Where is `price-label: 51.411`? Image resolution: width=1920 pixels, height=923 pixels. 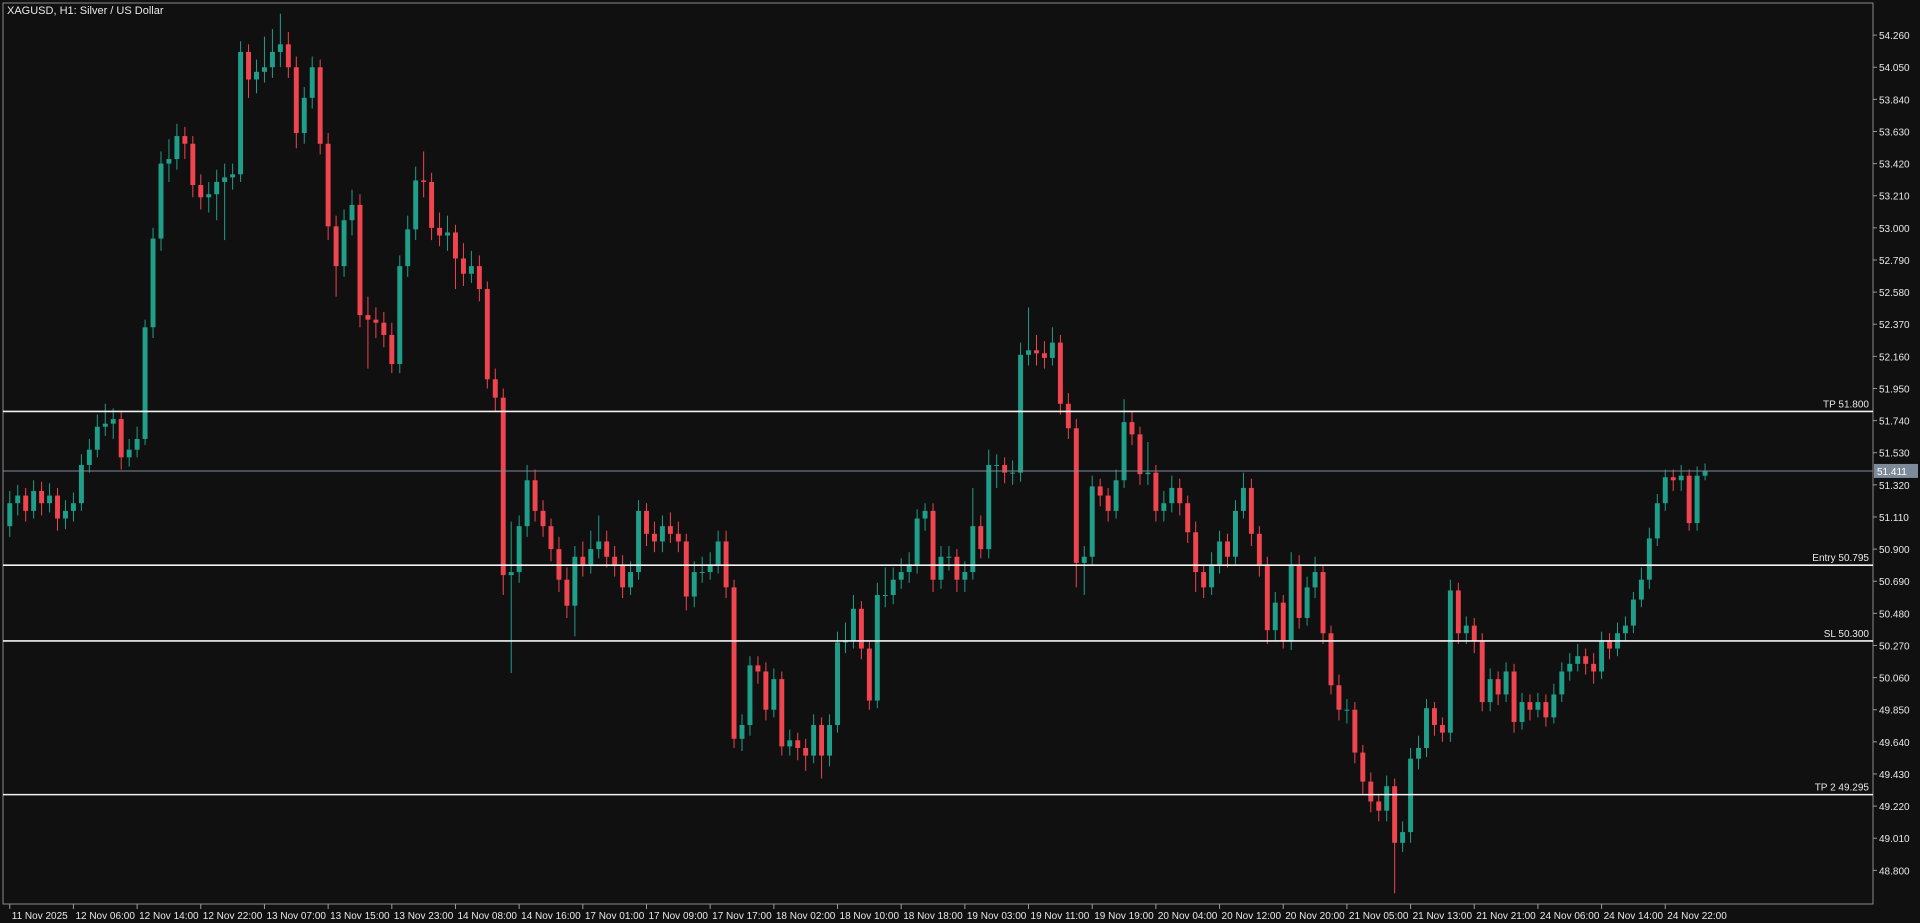
price-label: 51.411 is located at coordinates (1892, 472).